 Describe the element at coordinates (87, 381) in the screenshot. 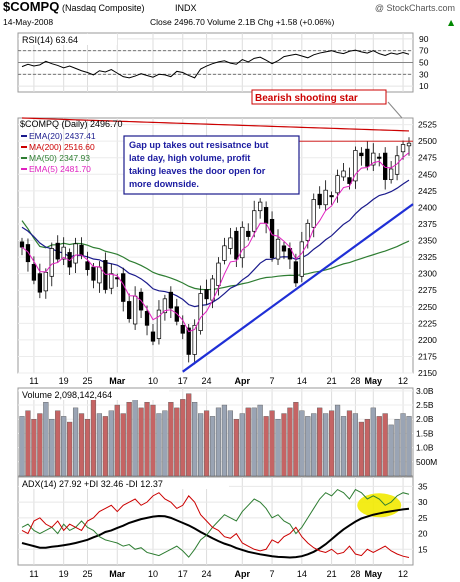

I see `x-tick-label: 25` at that location.